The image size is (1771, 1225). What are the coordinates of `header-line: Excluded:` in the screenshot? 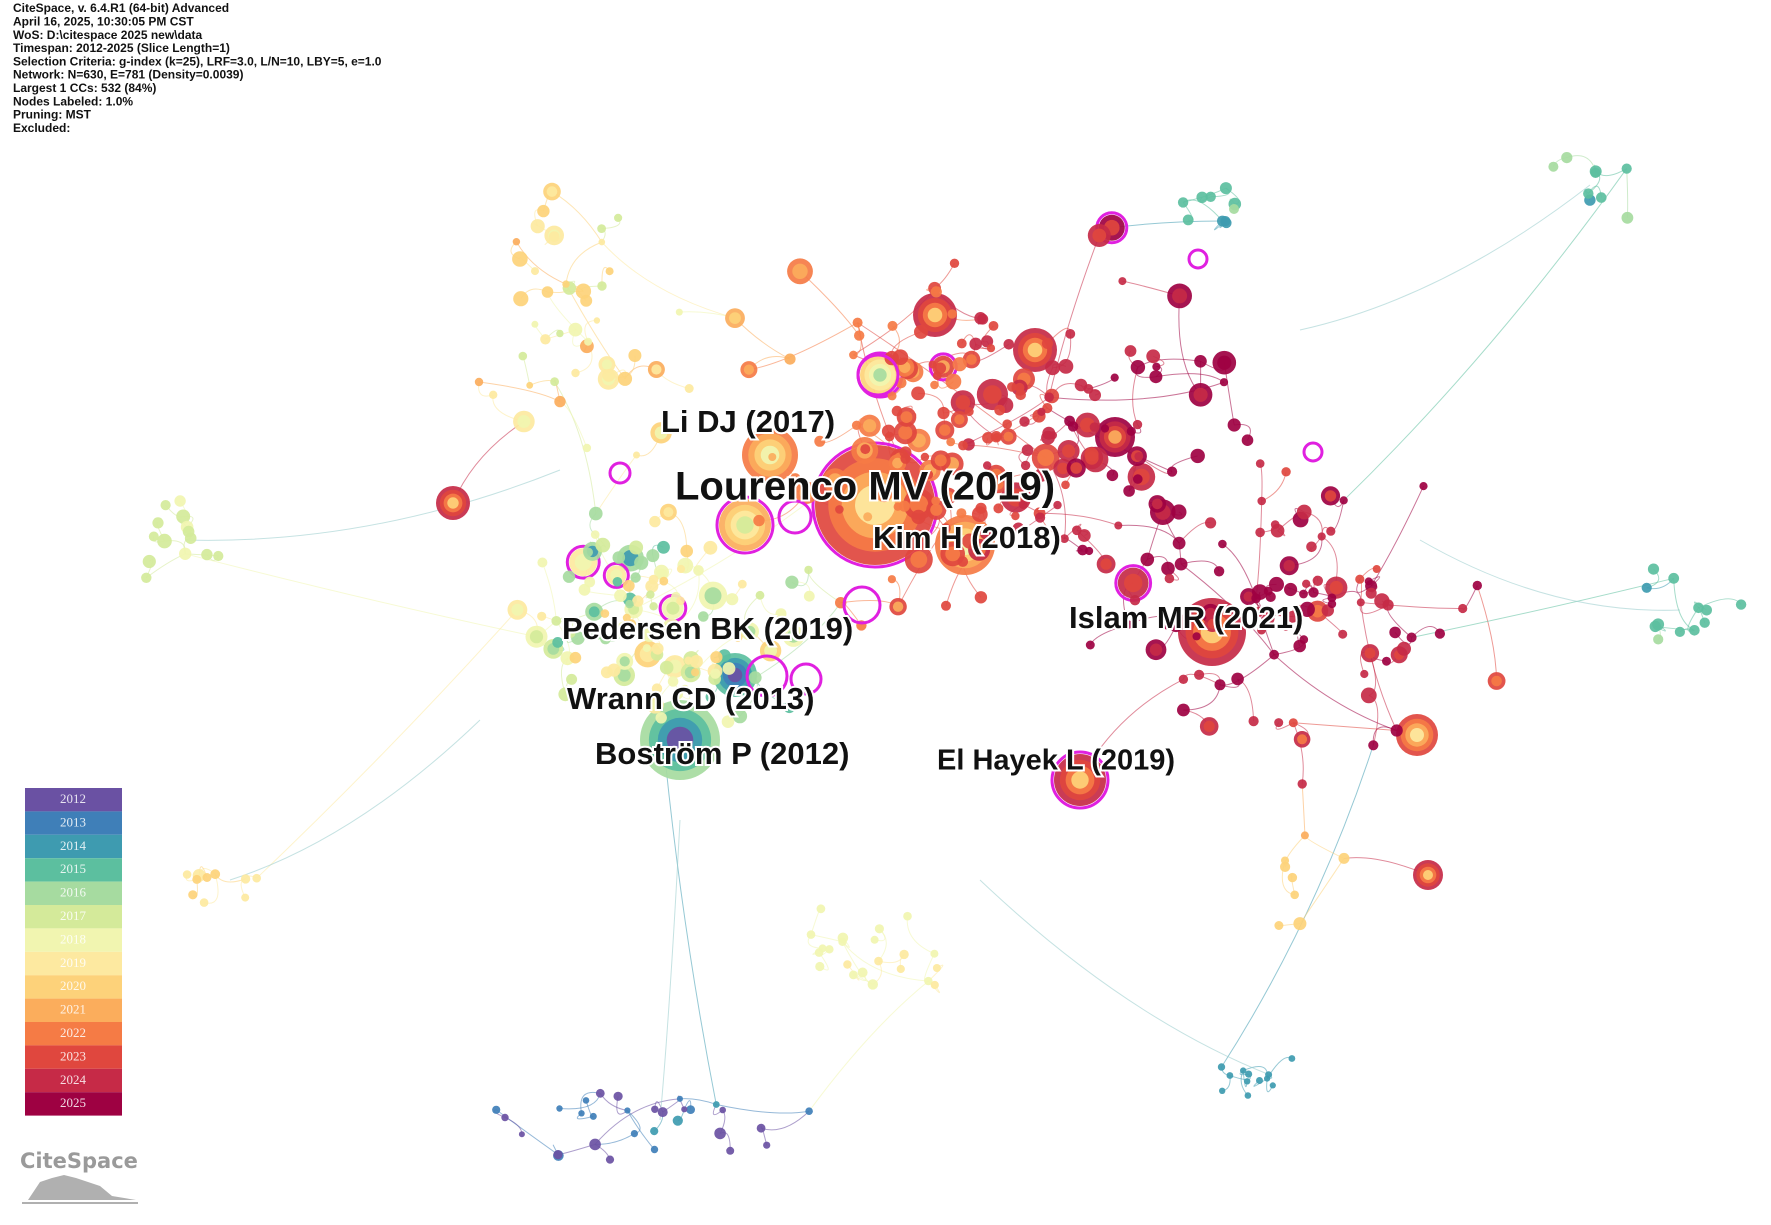 It's located at (41, 128).